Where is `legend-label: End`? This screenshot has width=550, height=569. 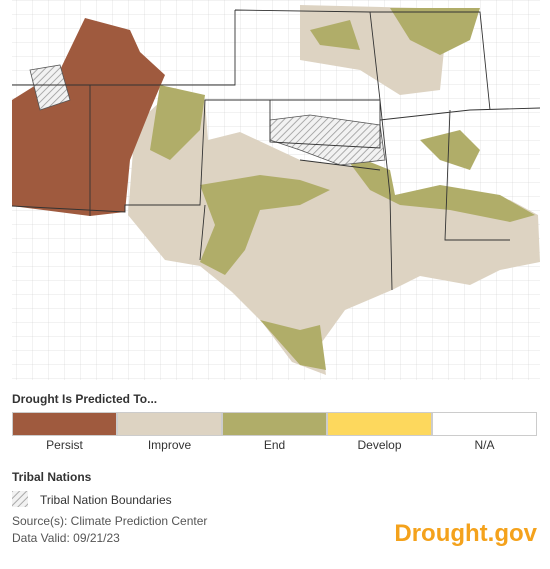
legend-label: End is located at coordinates (274, 445).